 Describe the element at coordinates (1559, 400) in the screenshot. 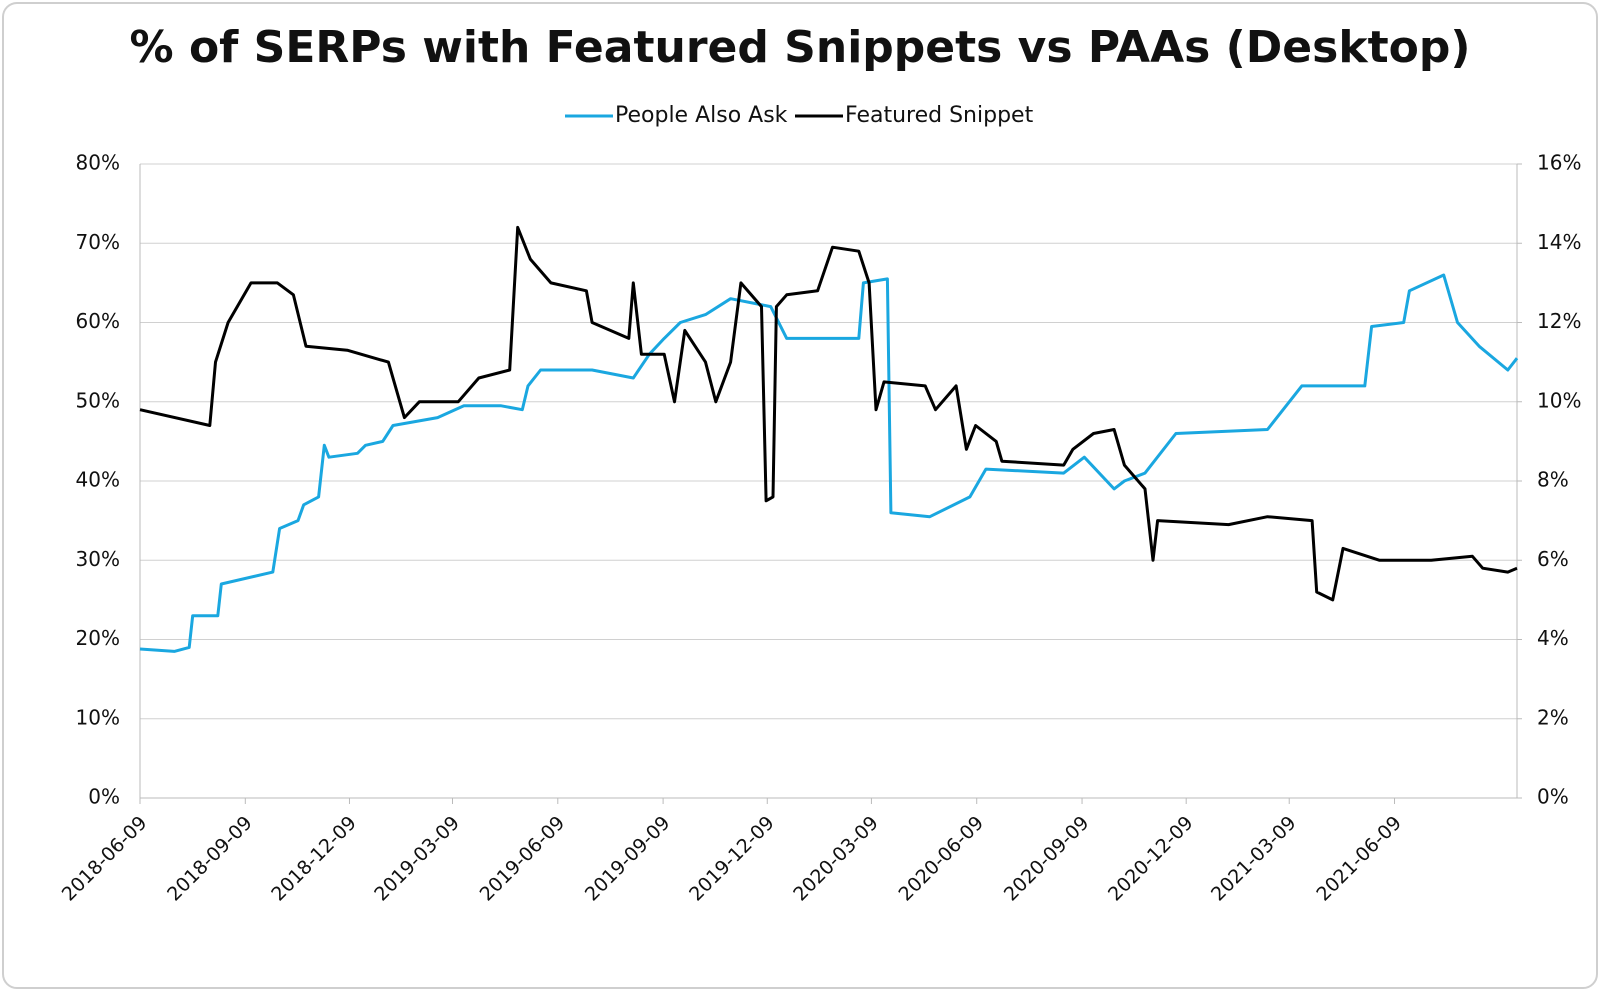

I see `y2-tick-label: 10%` at that location.